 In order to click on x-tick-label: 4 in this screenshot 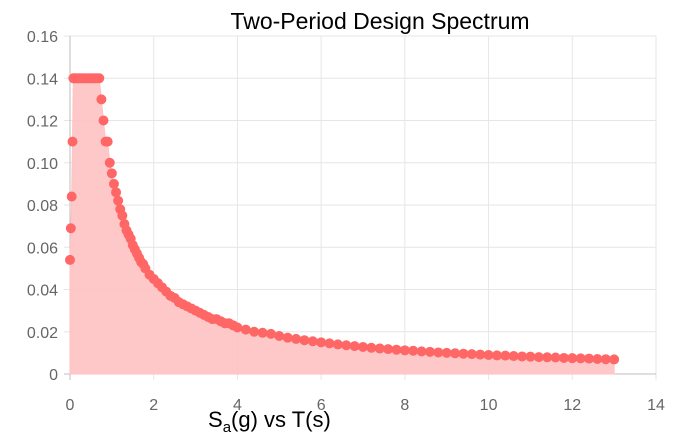, I will do `click(237, 405)`.